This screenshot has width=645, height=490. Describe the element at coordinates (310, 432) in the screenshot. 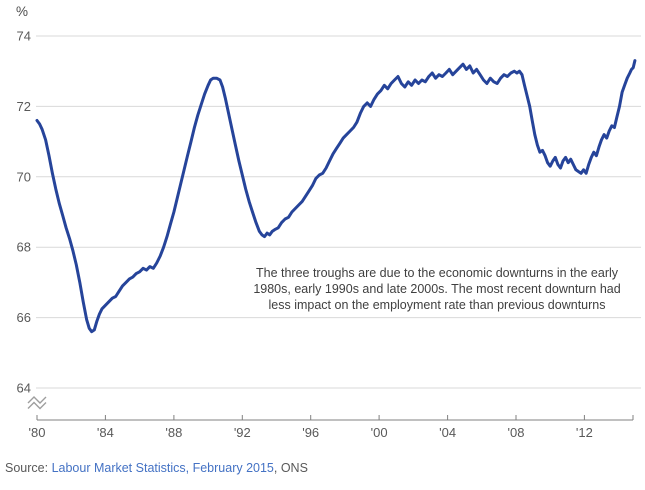

I see `x-tick-label: '96` at that location.